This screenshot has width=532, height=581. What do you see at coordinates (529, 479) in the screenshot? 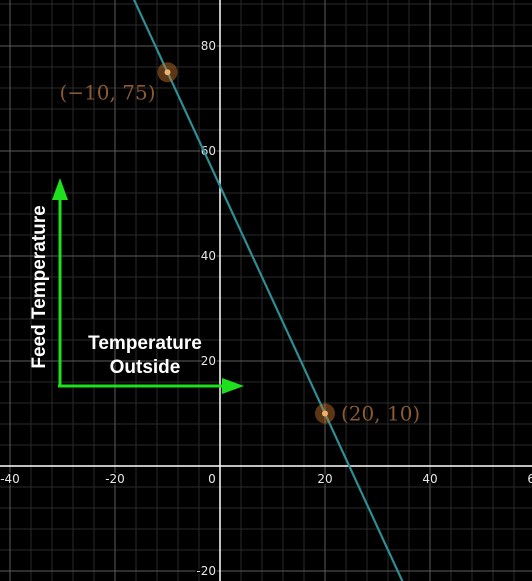
I see `x-tick-label: 60` at bounding box center [529, 479].